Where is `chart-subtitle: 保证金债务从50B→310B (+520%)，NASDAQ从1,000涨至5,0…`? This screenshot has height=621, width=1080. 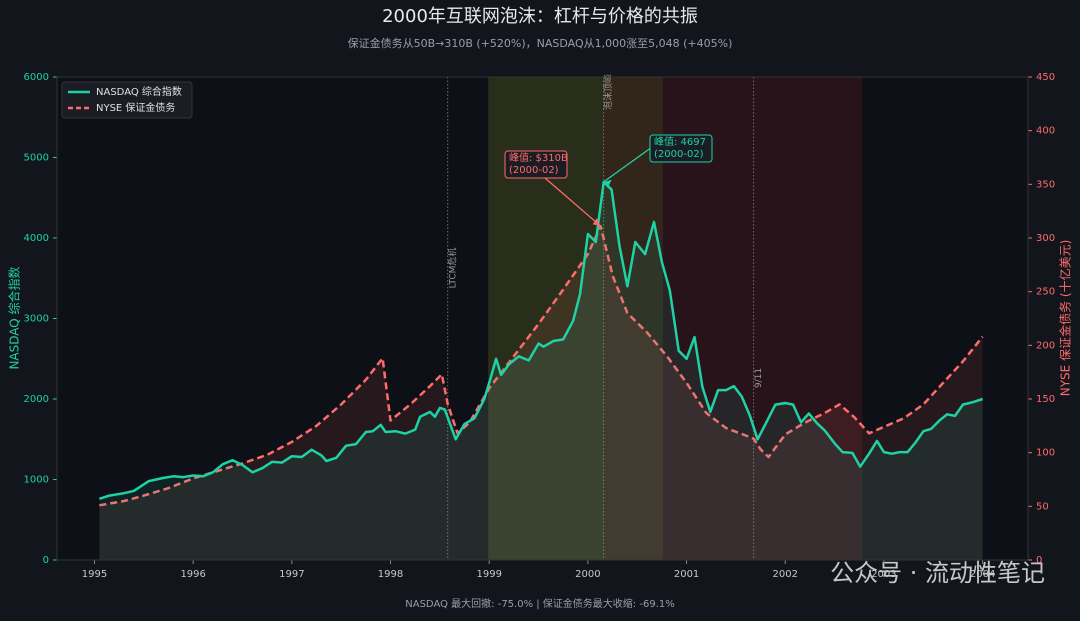 chart-subtitle: 保证金债务从50B→310B (+520%)，NASDAQ从1,000涨至5,0… is located at coordinates (540, 43).